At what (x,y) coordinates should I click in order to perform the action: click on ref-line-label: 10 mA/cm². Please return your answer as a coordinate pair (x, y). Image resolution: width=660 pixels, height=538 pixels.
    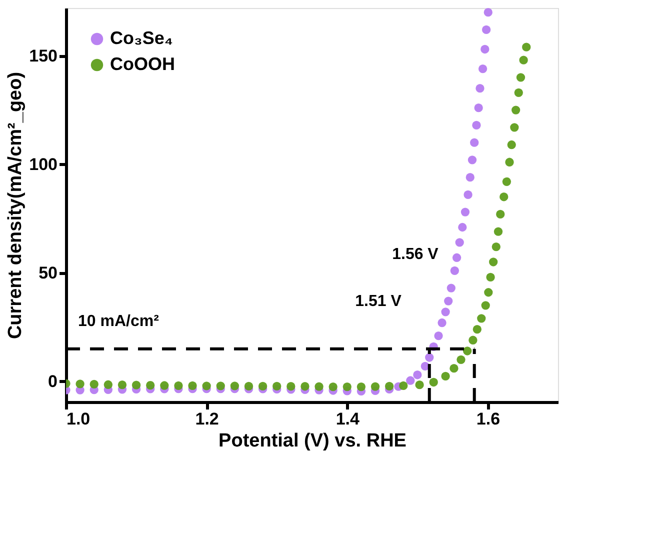
    Looking at the image, I should click on (118, 321).